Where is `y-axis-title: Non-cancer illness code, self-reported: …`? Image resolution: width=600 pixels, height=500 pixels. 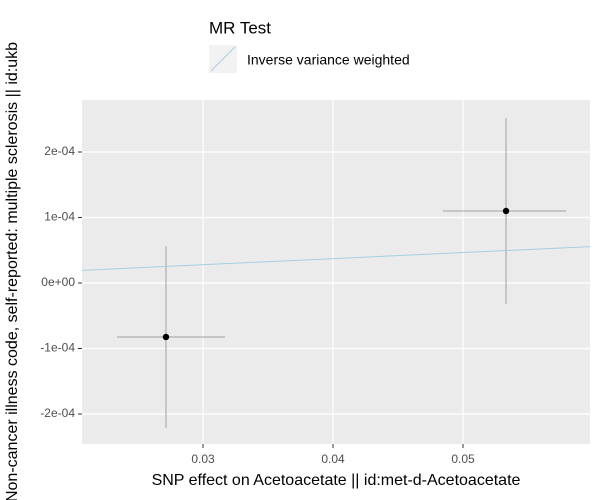 y-axis-title: Non-cancer illness code, self-reported: … is located at coordinates (12, 271).